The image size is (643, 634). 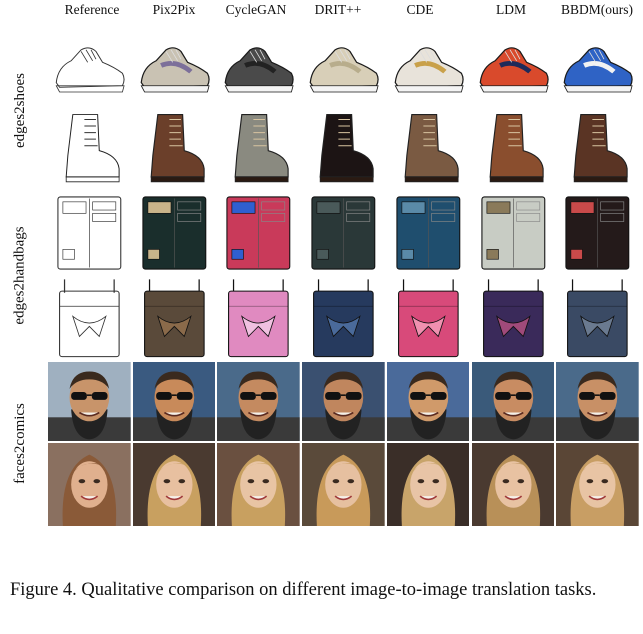 What do you see at coordinates (428, 67) in the screenshot?
I see `image-shoe-cde` at bounding box center [428, 67].